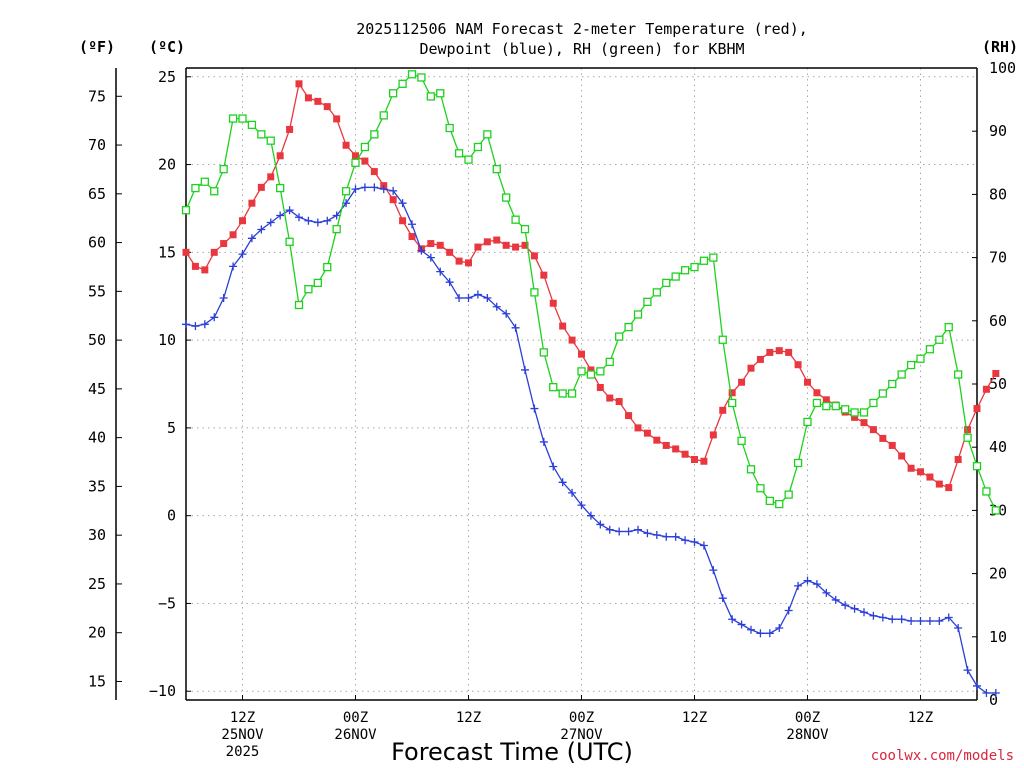  What do you see at coordinates (97, 47) in the screenshot?
I see `fahrenheit-unit-label: (ºF)` at bounding box center [97, 47].